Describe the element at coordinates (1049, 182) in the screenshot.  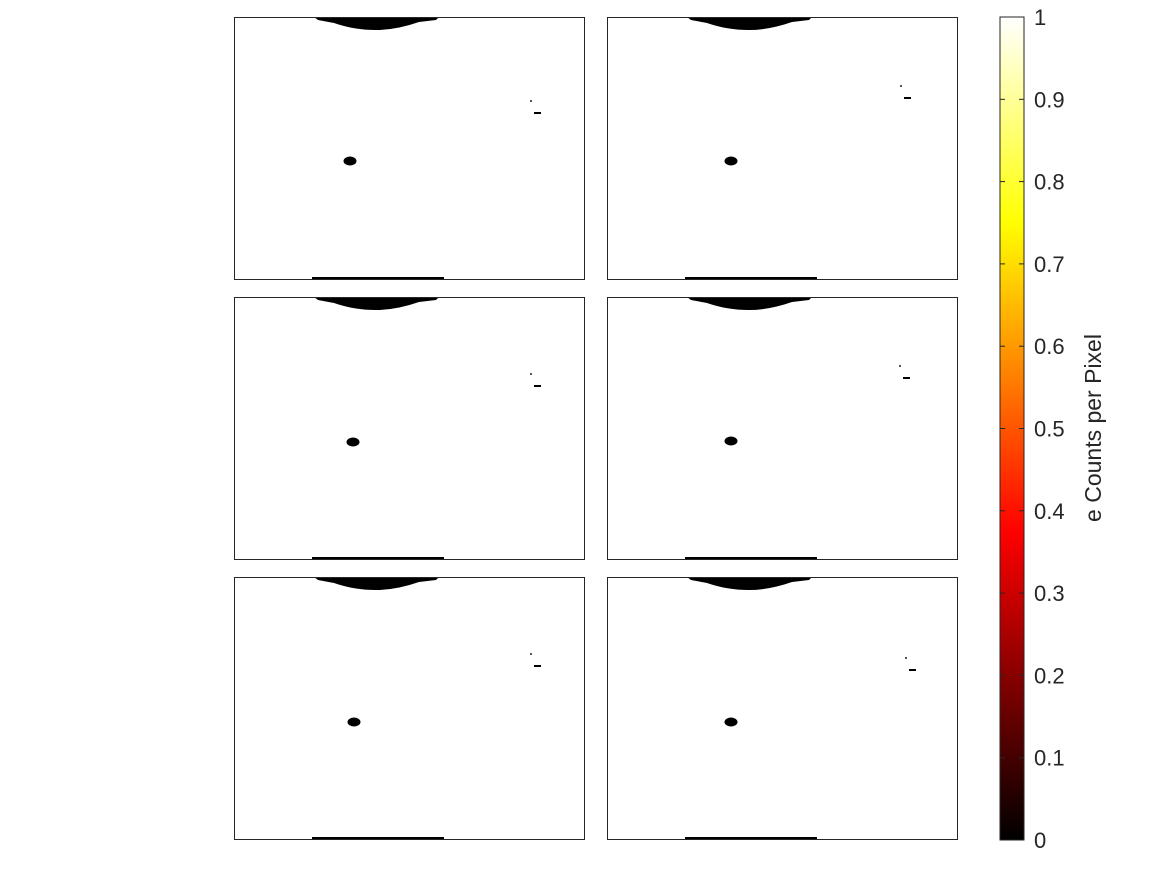
I see `colorbar-tick-label: 0.8` at that location.